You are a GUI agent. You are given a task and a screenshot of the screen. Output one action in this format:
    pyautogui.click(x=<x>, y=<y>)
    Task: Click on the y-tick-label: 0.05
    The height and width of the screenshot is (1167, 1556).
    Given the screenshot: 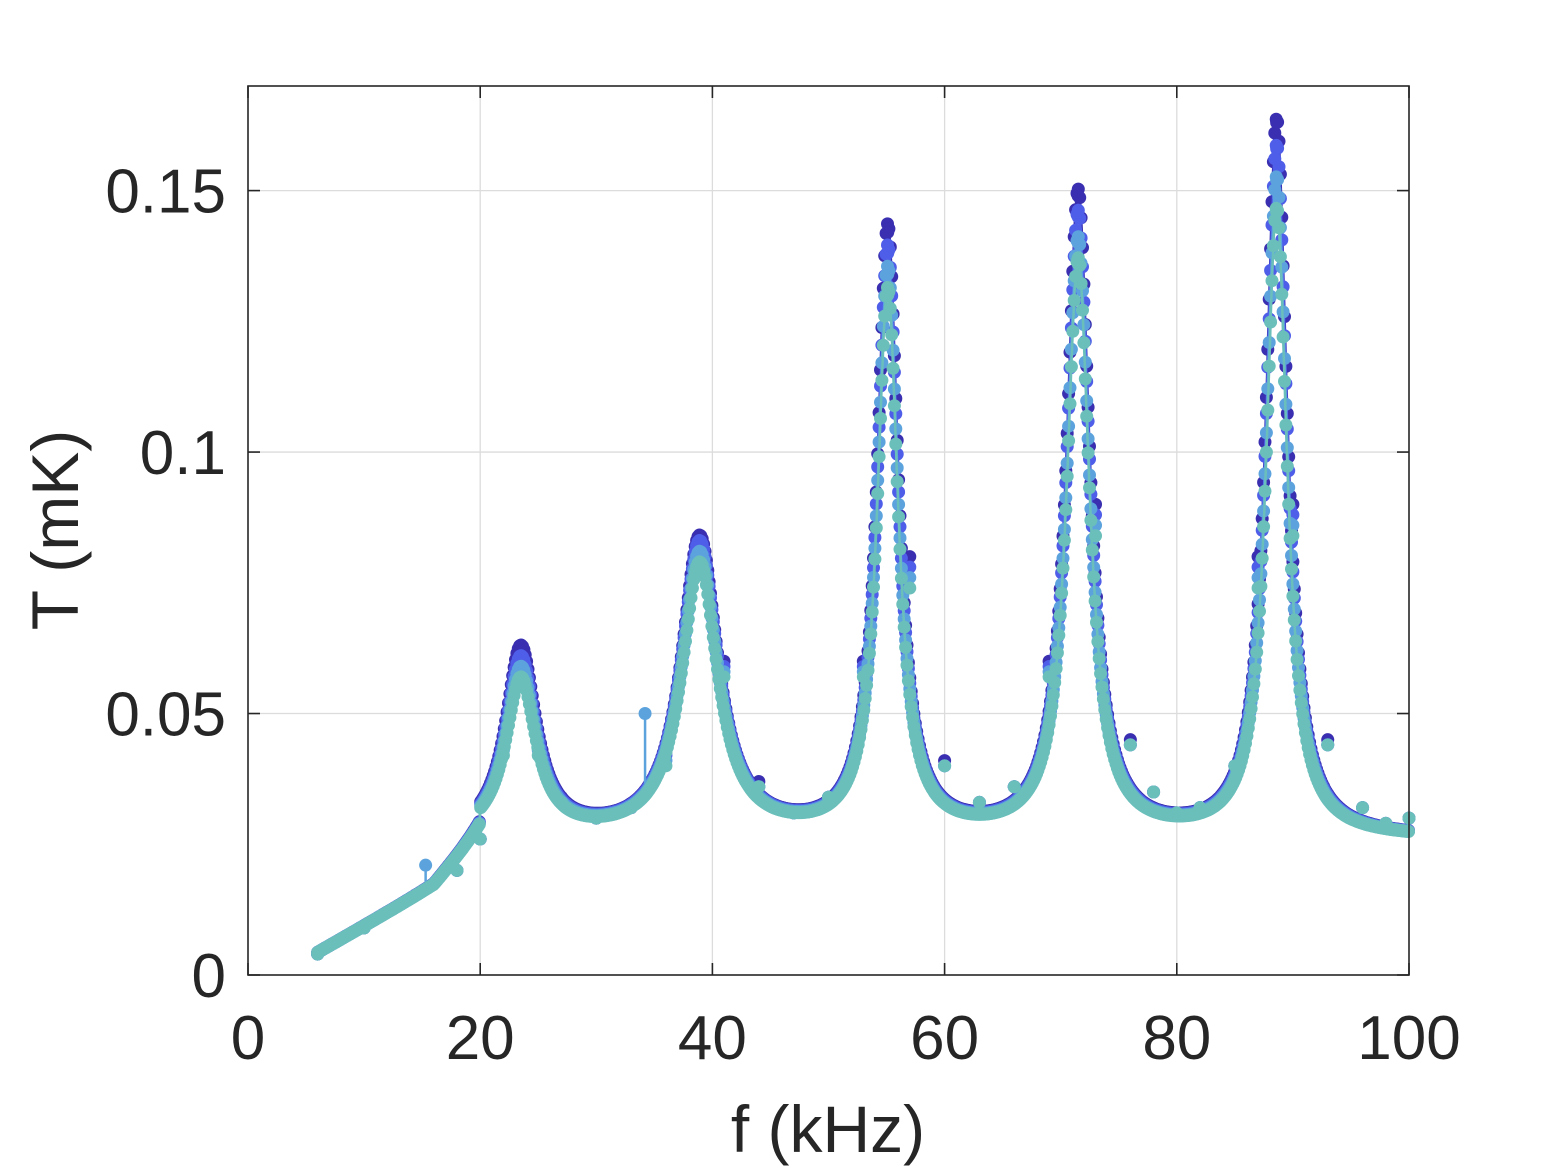 What is the action you would take?
    pyautogui.click(x=165, y=715)
    